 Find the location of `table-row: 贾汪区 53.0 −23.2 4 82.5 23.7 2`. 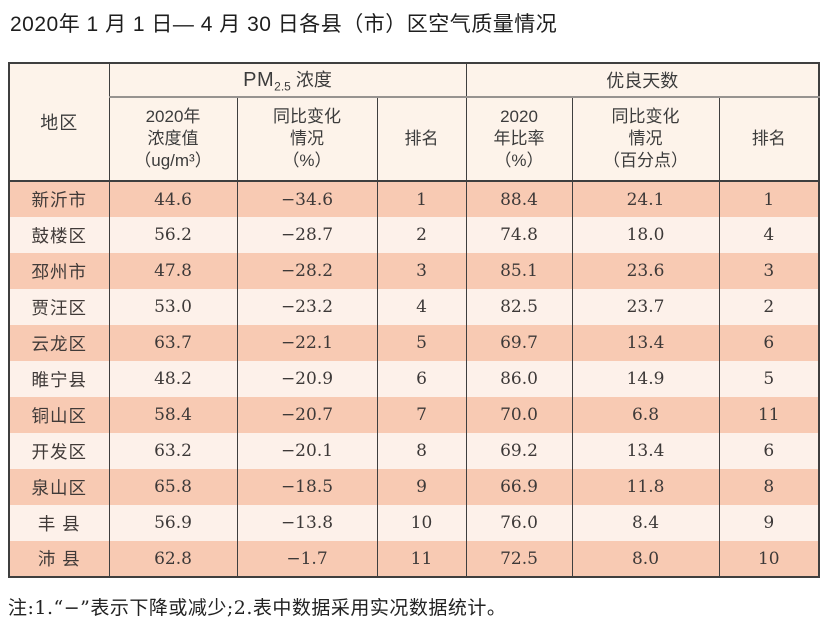

table-row: 贾汪区 53.0 −23.2 4 82.5 23.7 2 is located at coordinates (414, 307).